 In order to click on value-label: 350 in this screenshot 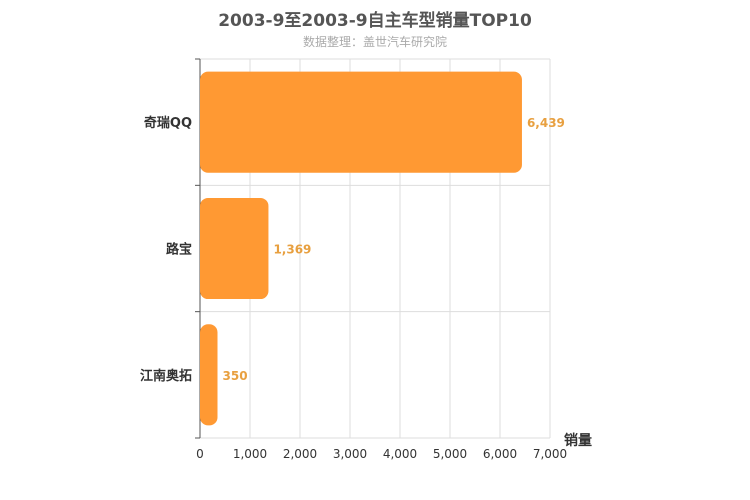, I will do `click(235, 376)`.